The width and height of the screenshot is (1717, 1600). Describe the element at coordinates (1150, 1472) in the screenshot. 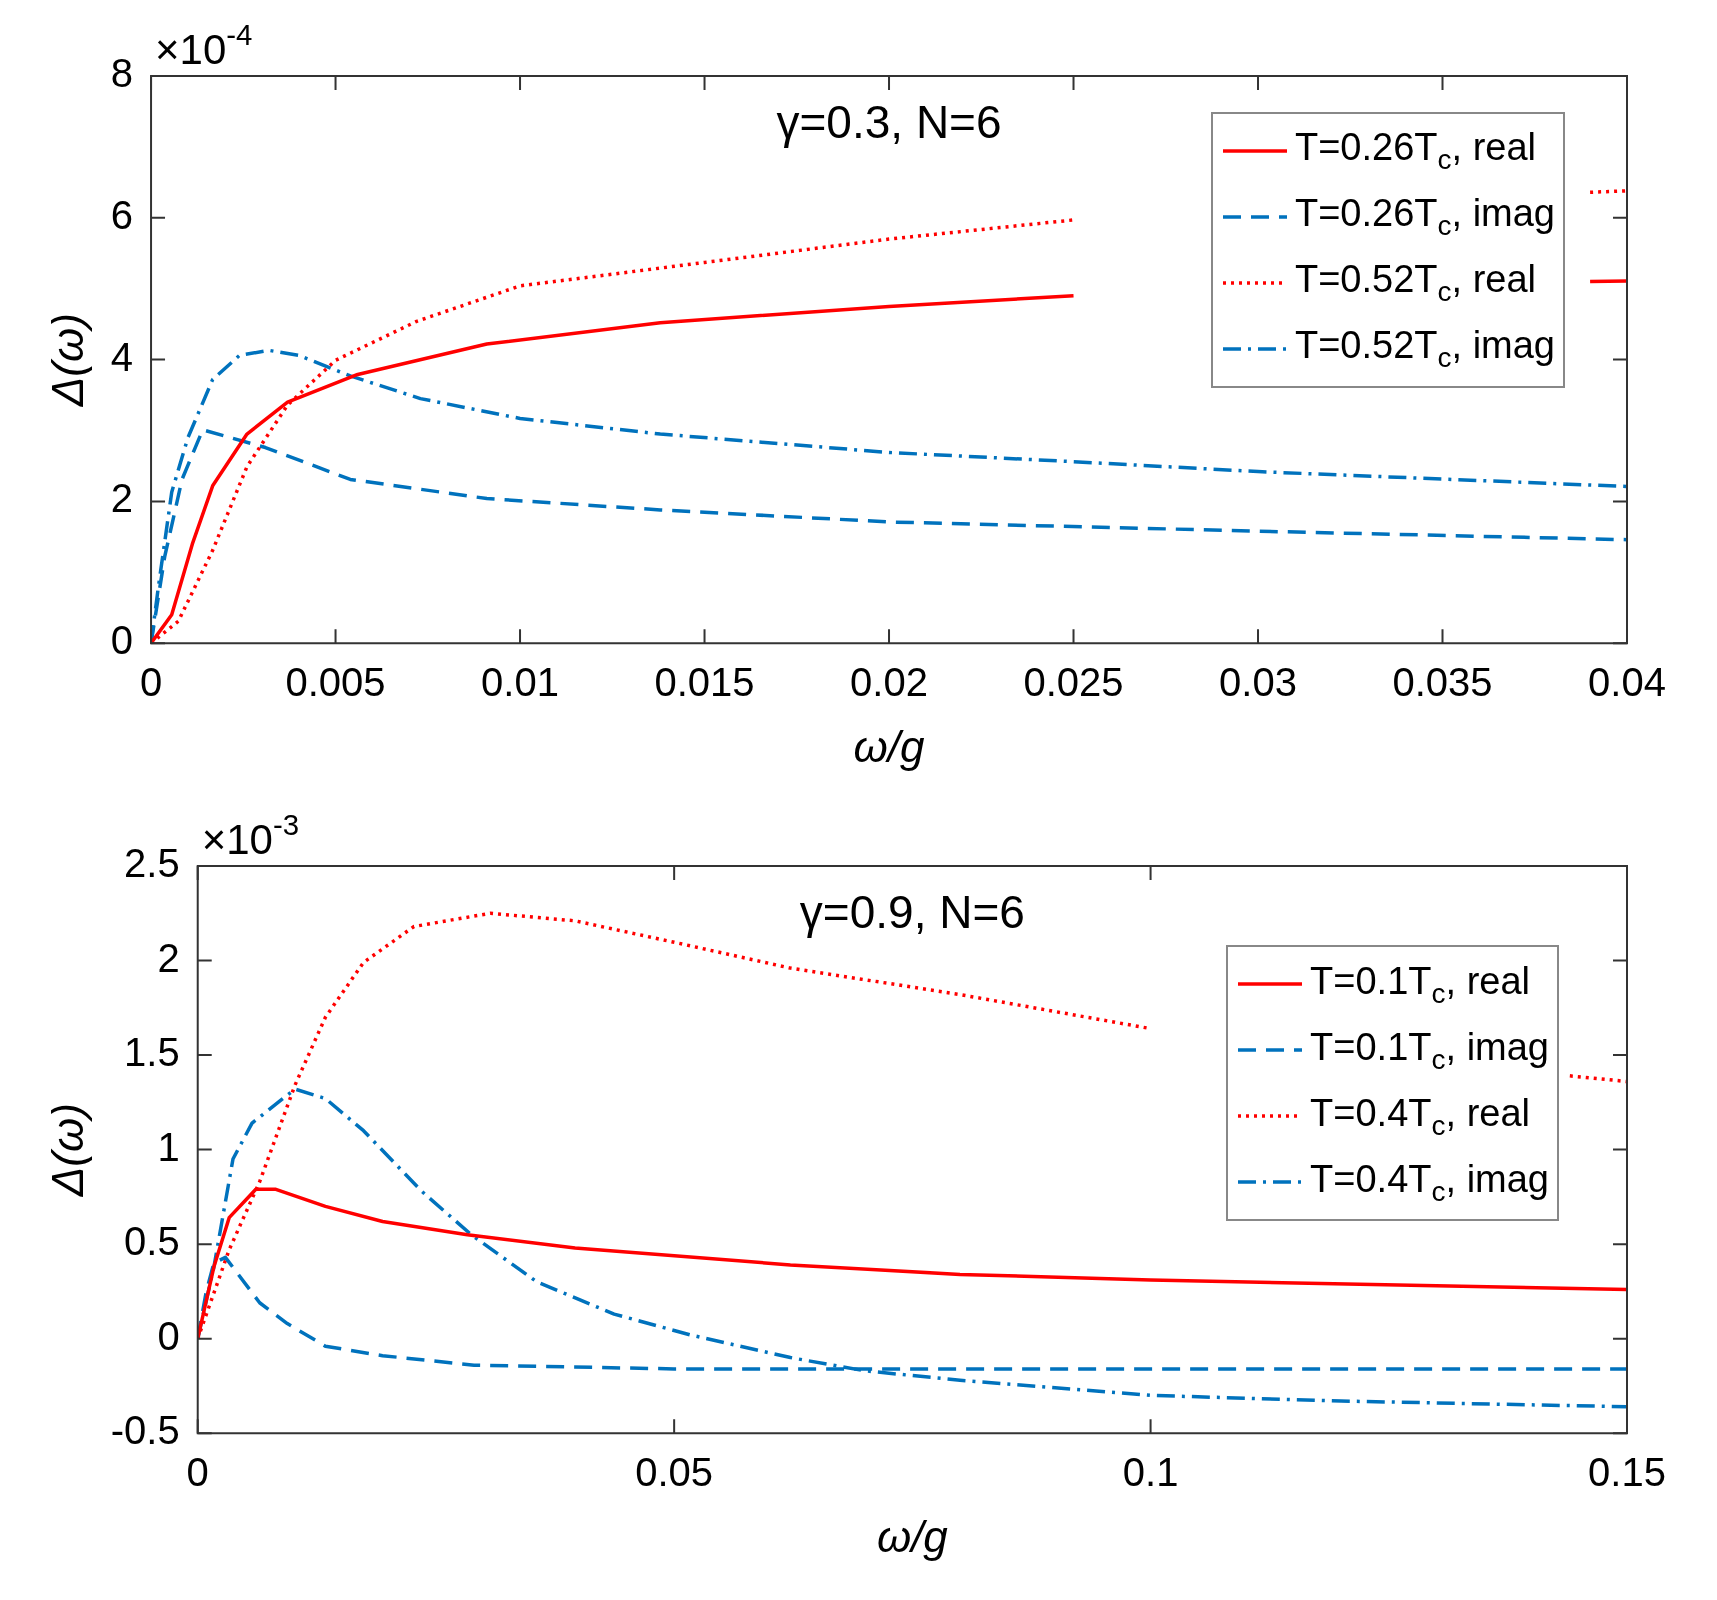

I see `x-tick-label: 0.1` at that location.